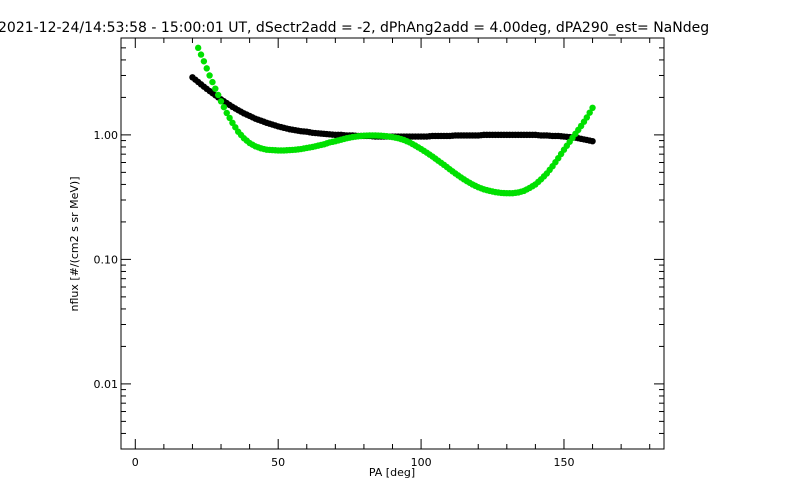 The image size is (800, 500). I want to click on x-axis-label: PA [deg], so click(392, 472).